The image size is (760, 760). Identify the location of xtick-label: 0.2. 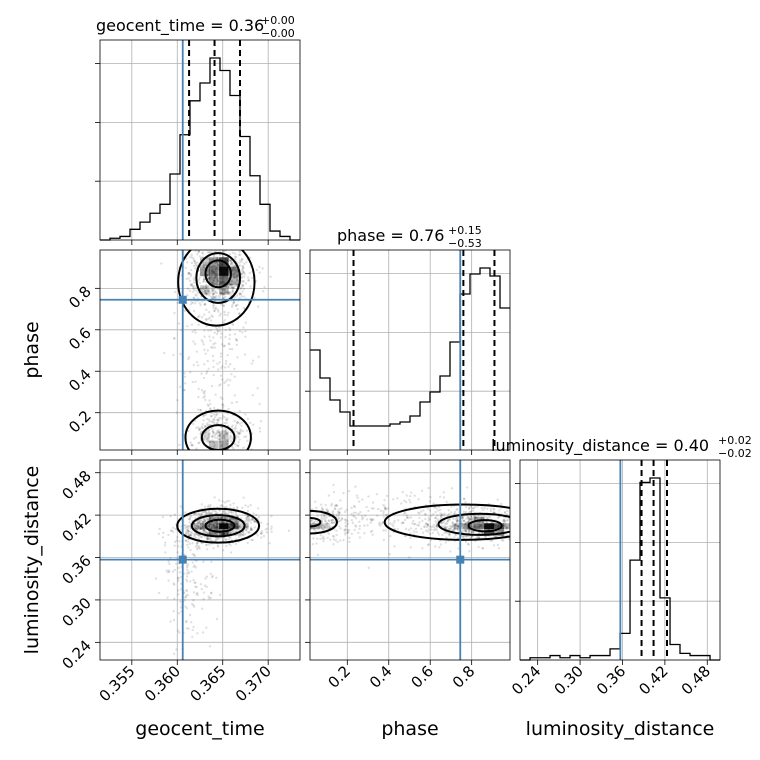
(340, 677).